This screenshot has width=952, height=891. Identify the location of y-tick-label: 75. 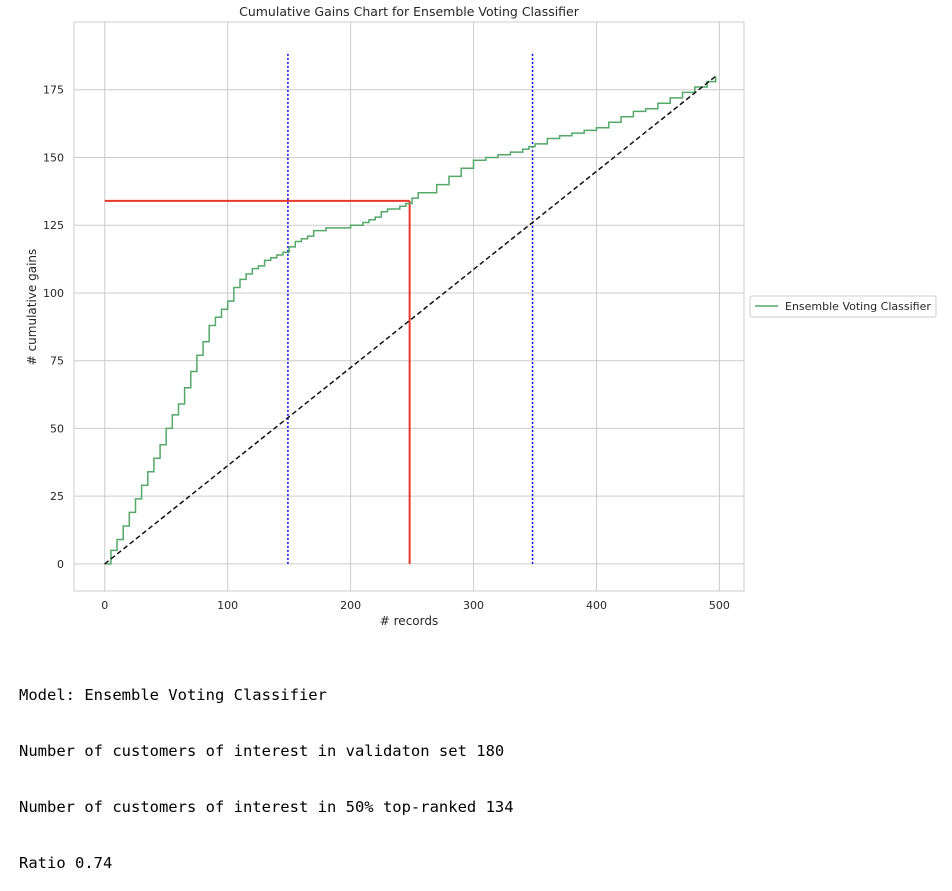
(57, 361).